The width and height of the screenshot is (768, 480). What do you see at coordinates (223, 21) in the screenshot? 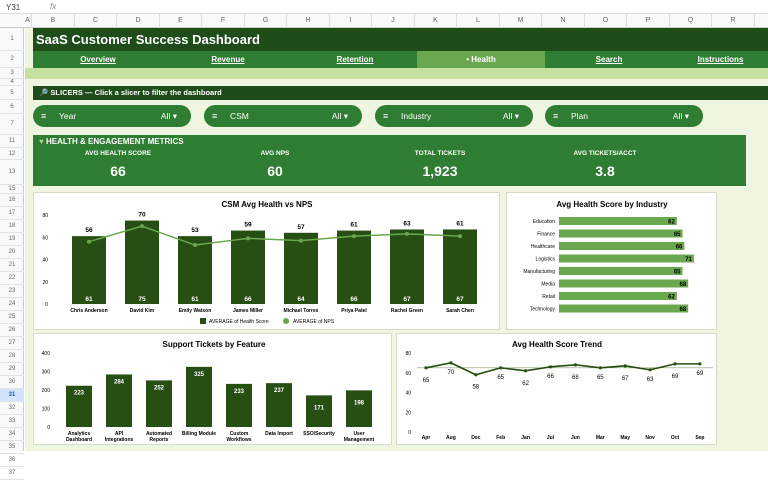
I see `column-header: F` at bounding box center [223, 21].